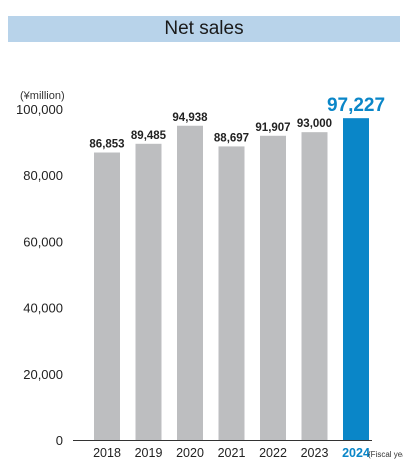 The image size is (403, 465). I want to click on bar-value-label: 97,227, so click(356, 105).